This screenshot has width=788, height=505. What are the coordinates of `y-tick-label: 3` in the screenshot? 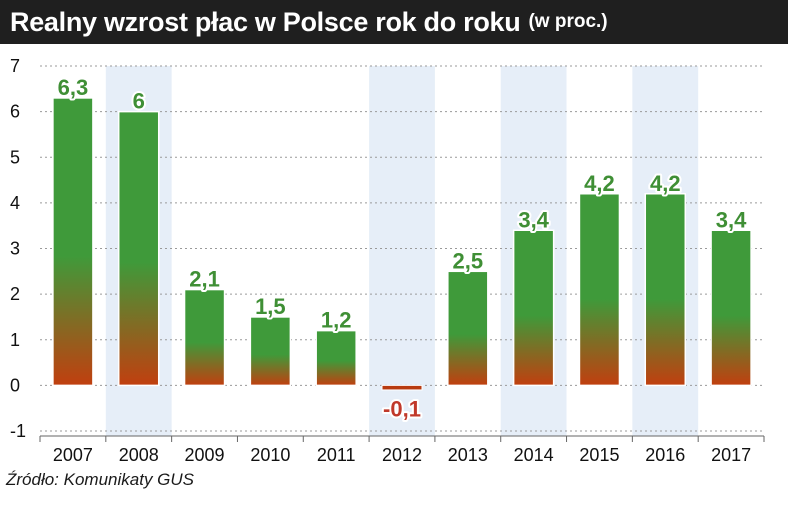 It's located at (15, 249).